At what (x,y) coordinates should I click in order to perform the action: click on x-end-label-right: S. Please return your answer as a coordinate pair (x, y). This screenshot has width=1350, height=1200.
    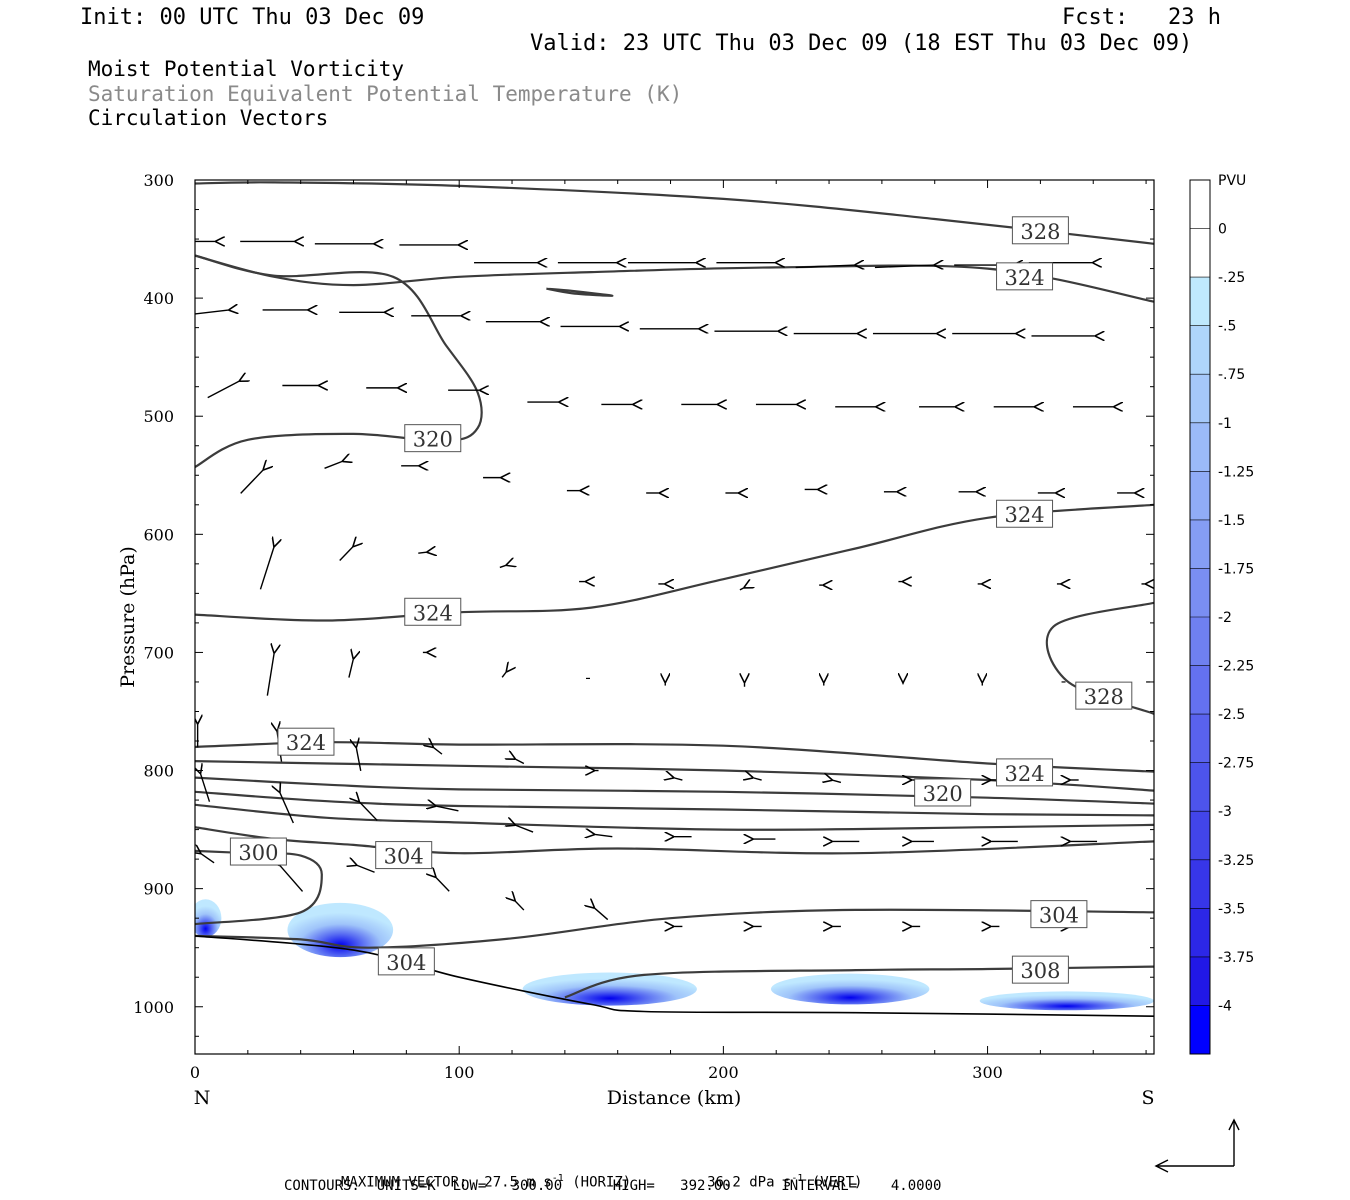
    Looking at the image, I should click on (1147, 1098).